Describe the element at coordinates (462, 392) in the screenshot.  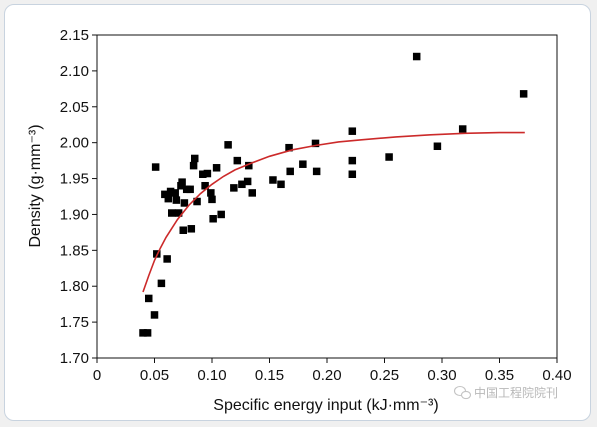
I see `wechat-icon` at that location.